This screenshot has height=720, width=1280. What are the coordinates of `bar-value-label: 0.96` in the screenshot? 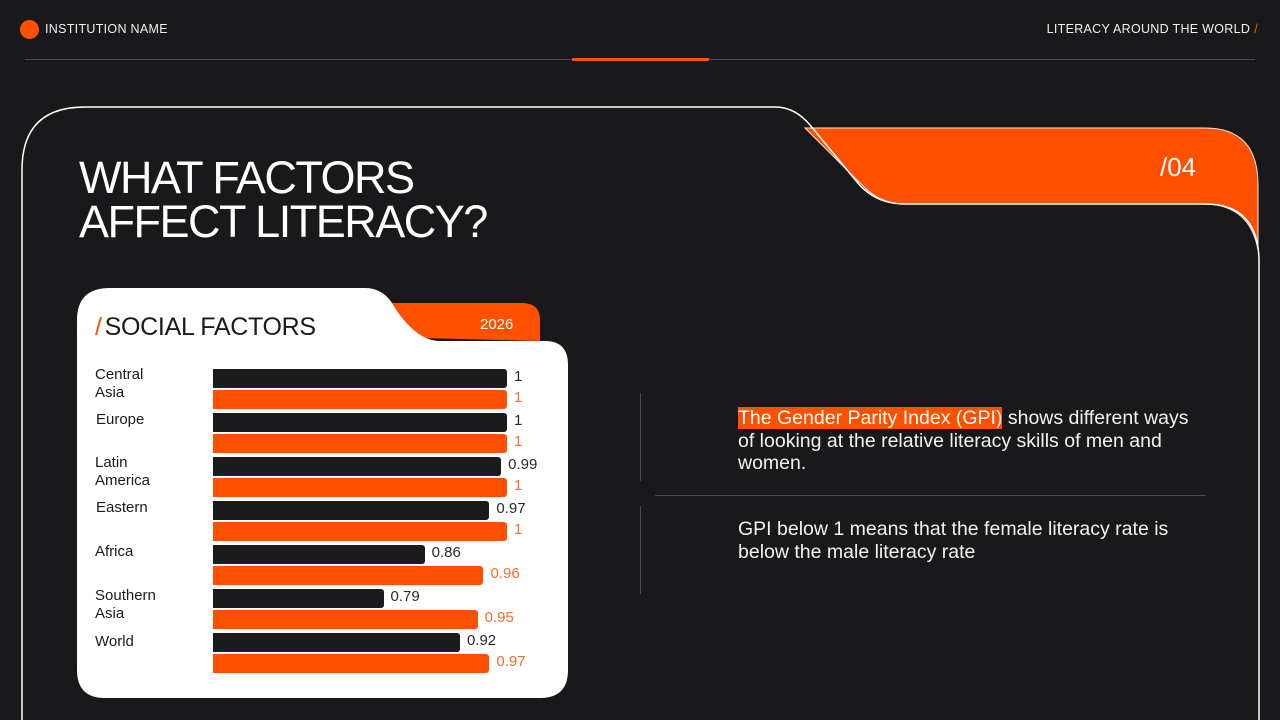 It's located at (505, 573).